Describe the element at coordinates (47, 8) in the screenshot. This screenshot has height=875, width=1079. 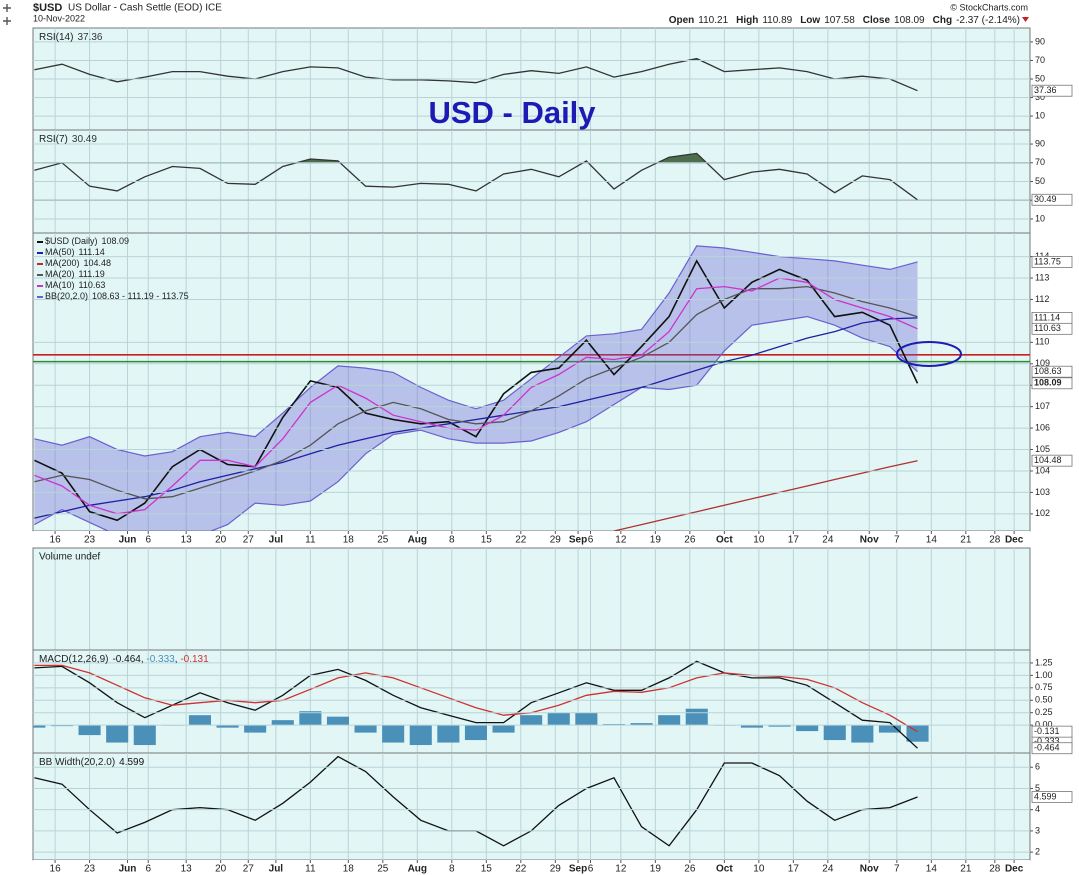
I see `symbol: $USD` at that location.